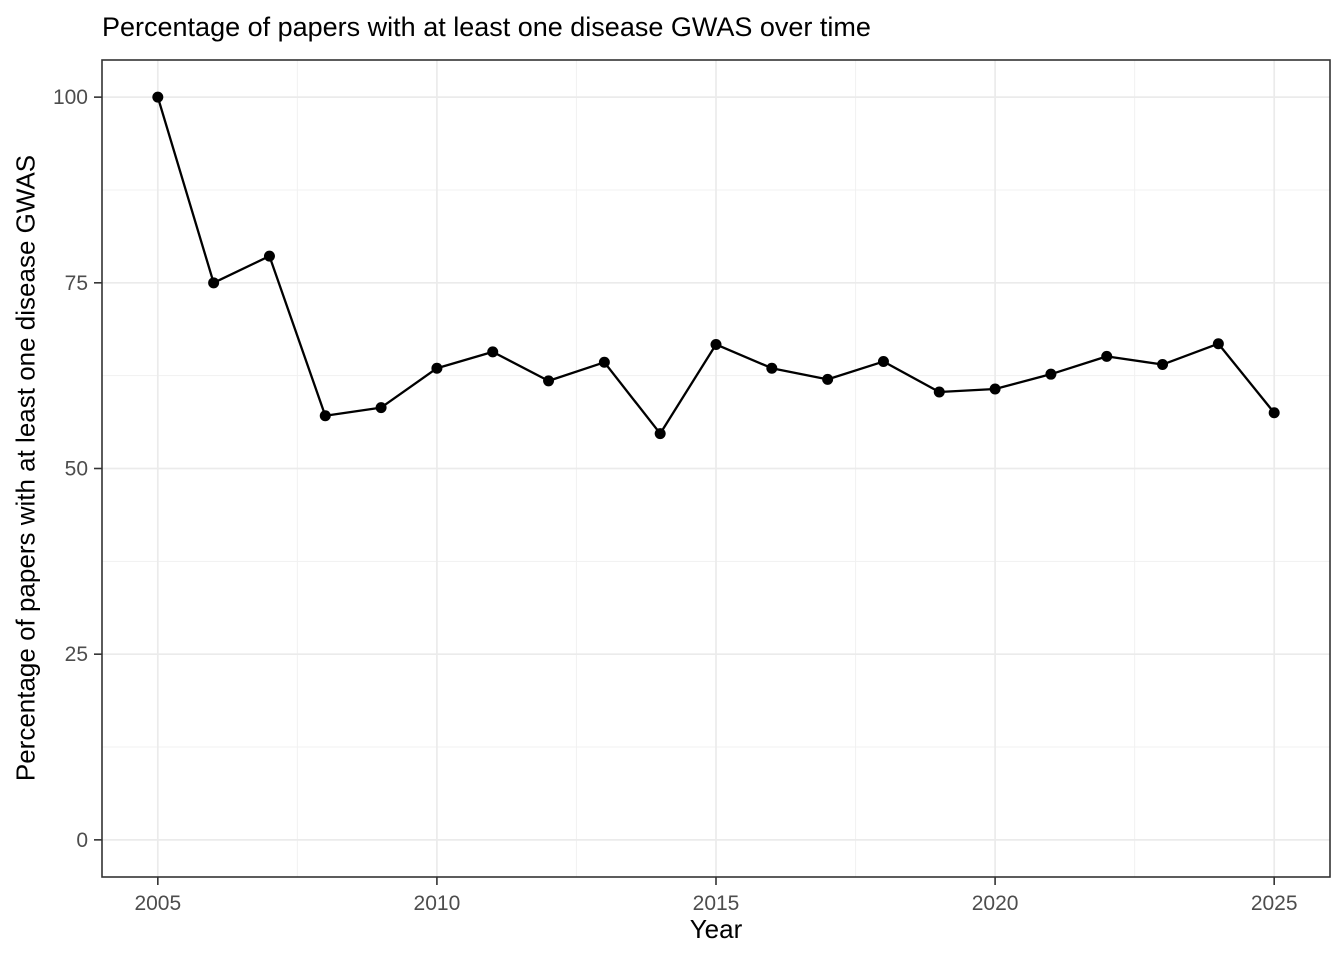 The image size is (1344, 960). I want to click on x-tick-label: 2010, so click(437, 903).